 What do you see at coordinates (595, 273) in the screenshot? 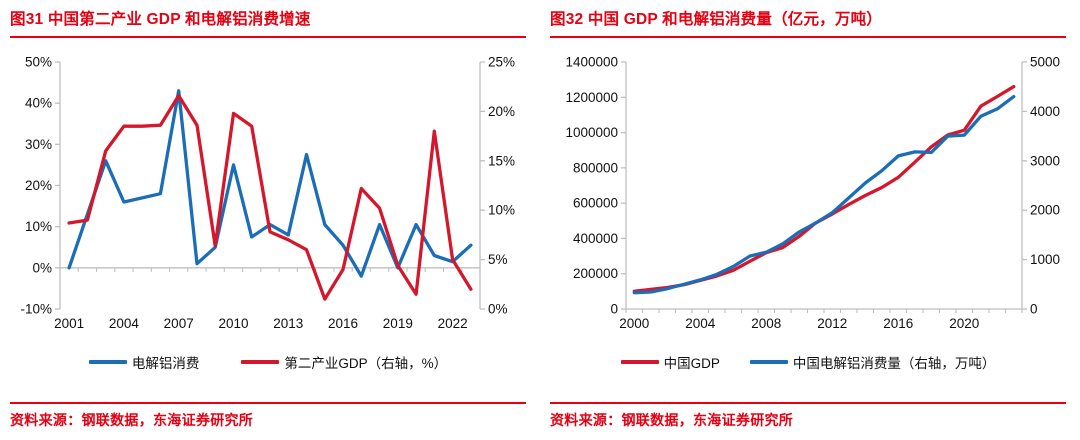
I see `svg-text: 200000` at bounding box center [595, 273].